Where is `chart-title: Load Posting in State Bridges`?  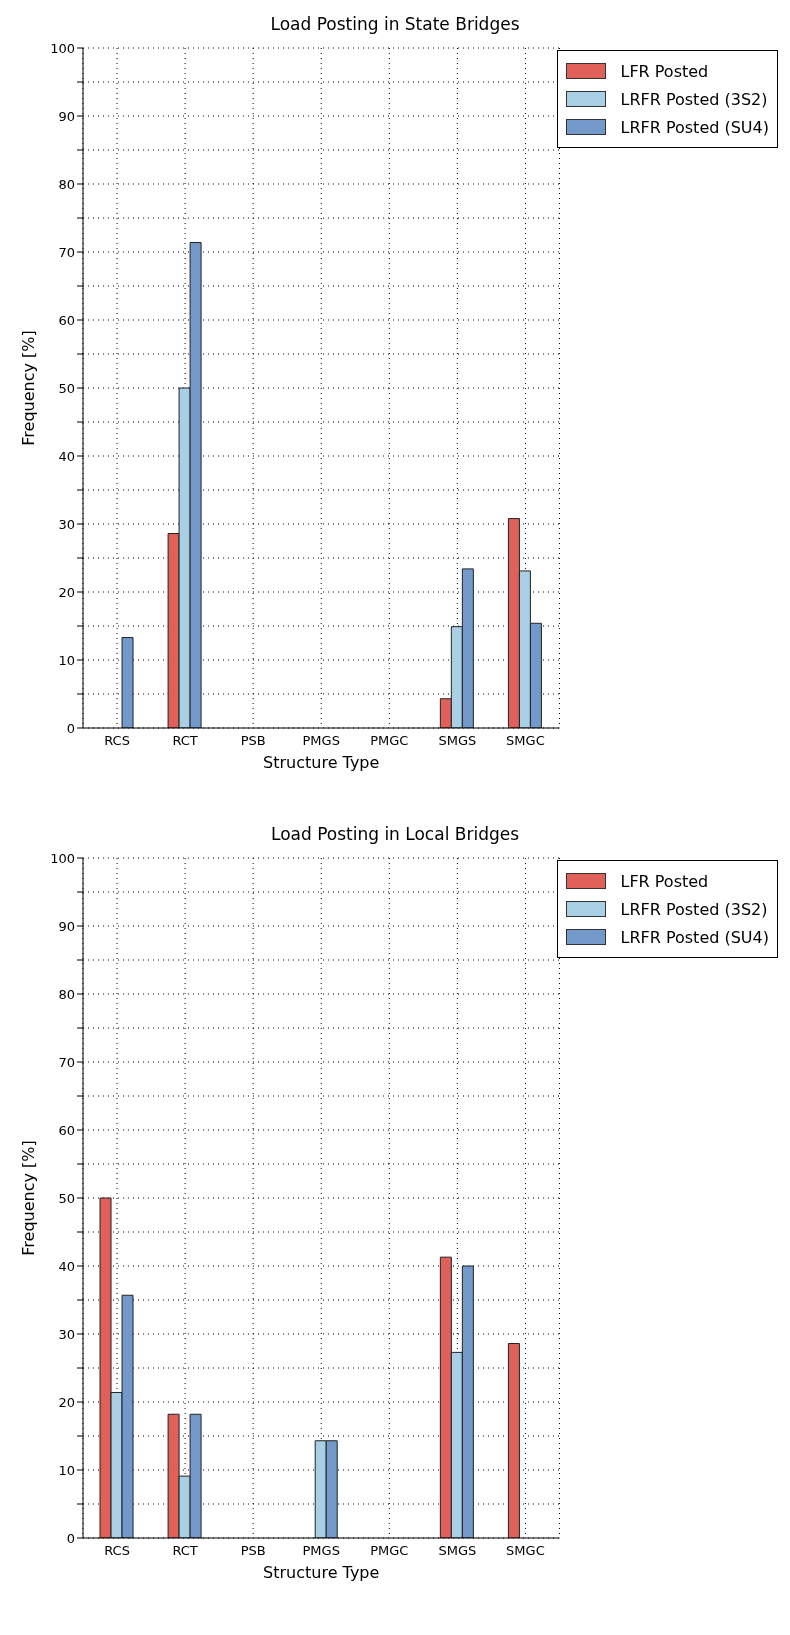
chart-title: Load Posting in State Bridges is located at coordinates (395, 24).